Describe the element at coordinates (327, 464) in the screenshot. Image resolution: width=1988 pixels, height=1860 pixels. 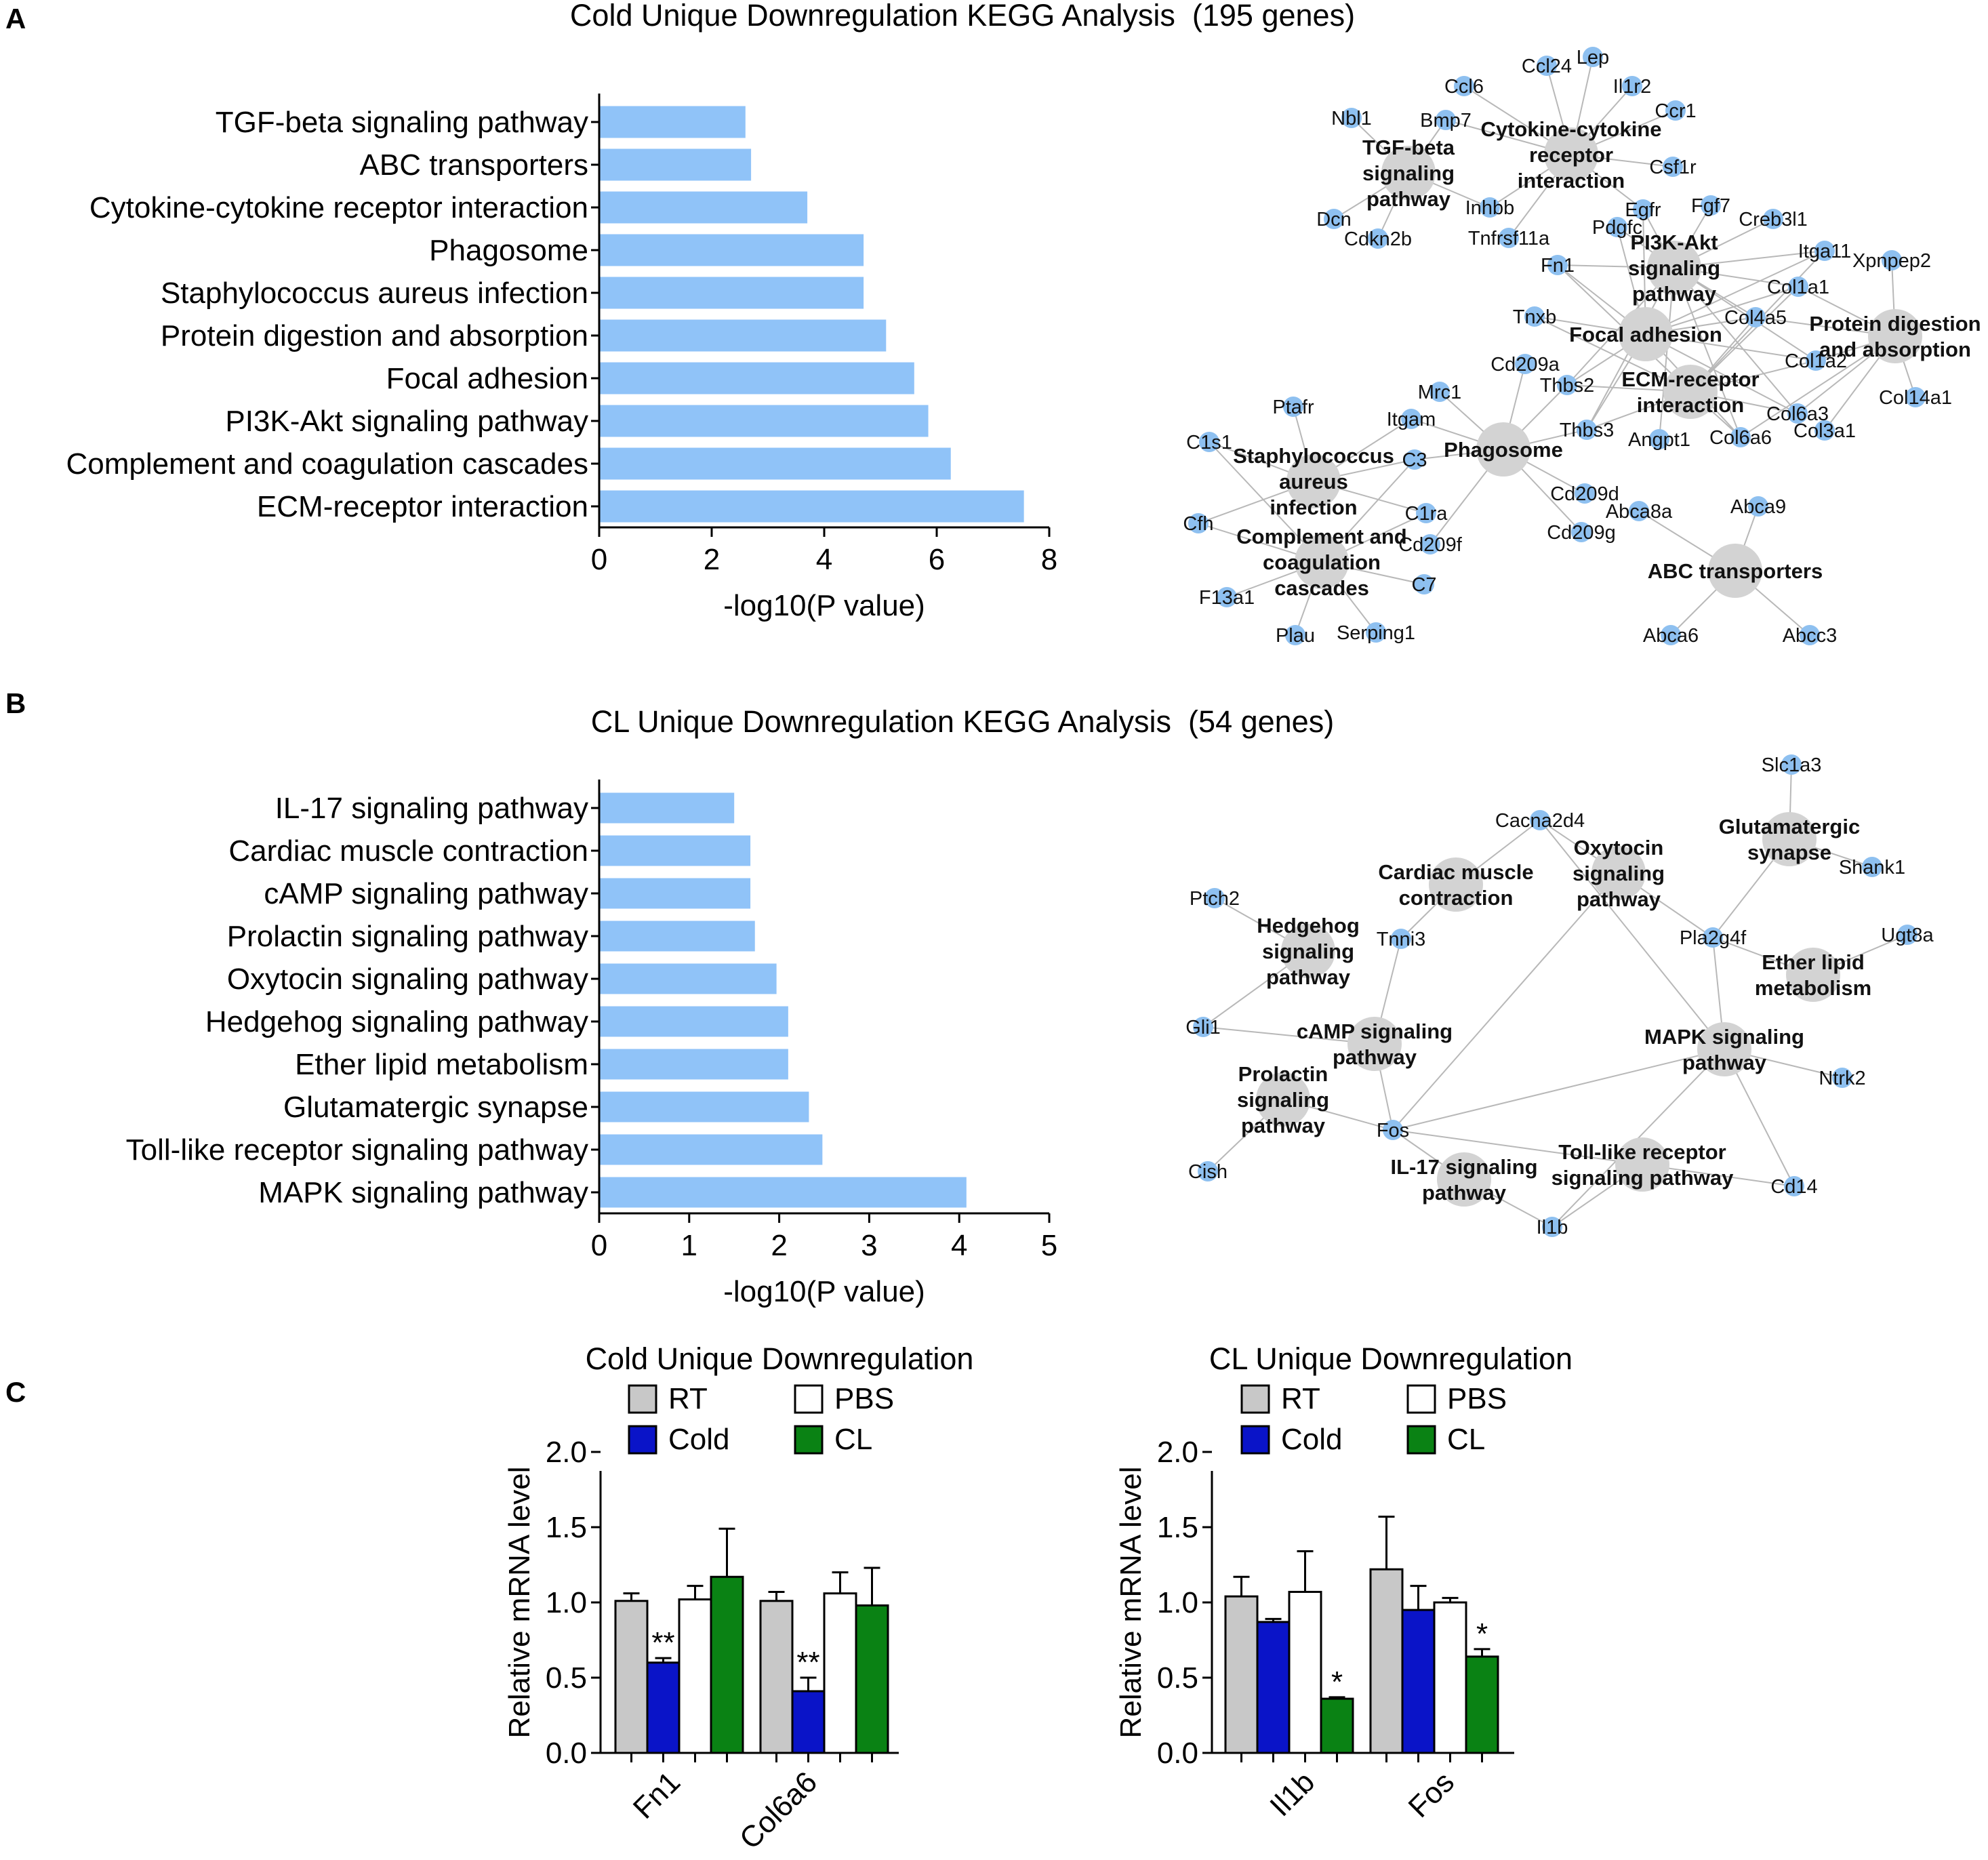
I see `category-label: Complement and coagulation cascades` at that location.